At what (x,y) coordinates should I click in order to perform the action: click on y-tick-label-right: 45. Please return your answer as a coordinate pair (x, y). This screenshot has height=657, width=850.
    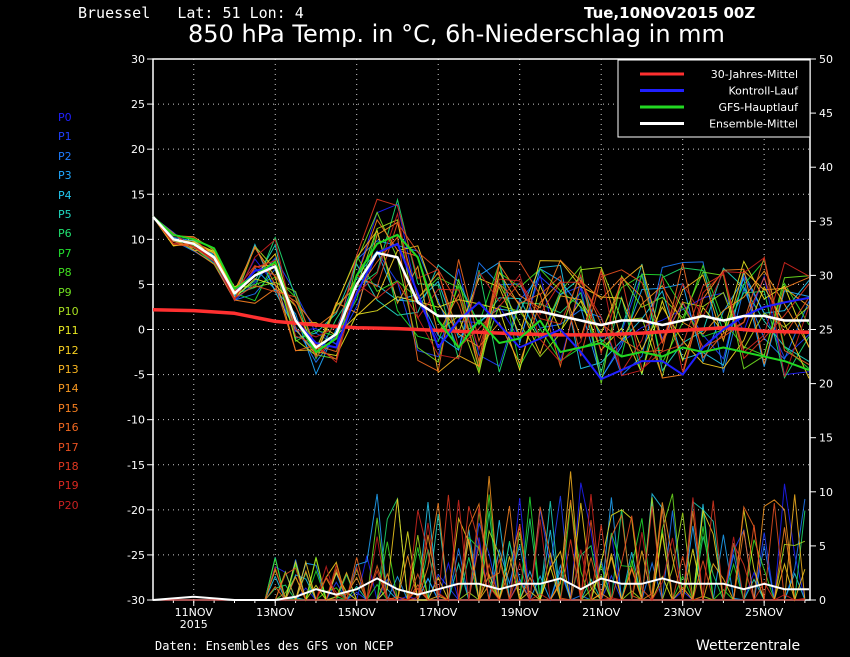
    Looking at the image, I should click on (826, 113).